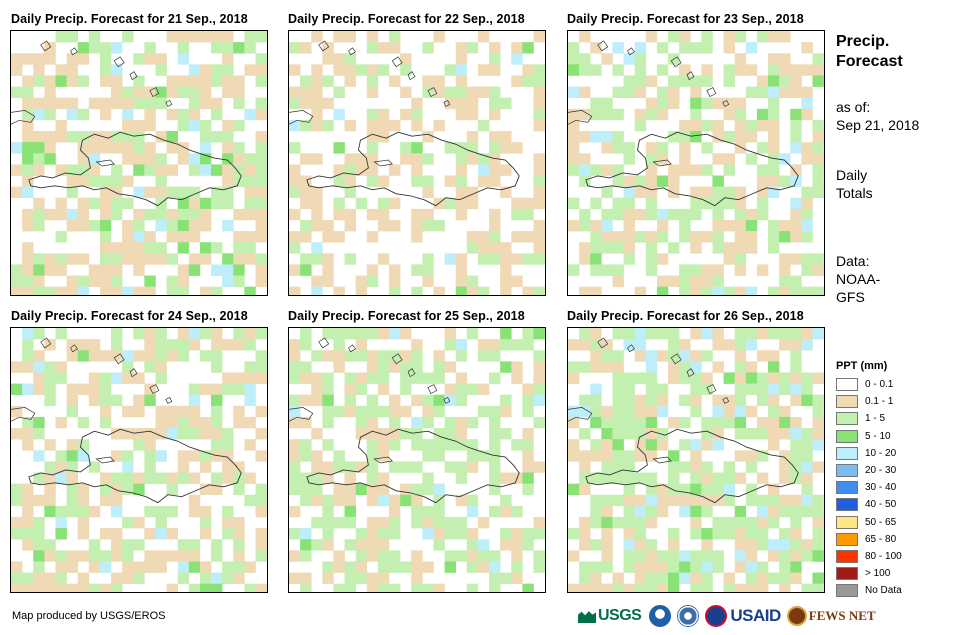  What do you see at coordinates (863, 573) in the screenshot?
I see `legend-item: > 100` at bounding box center [863, 573].